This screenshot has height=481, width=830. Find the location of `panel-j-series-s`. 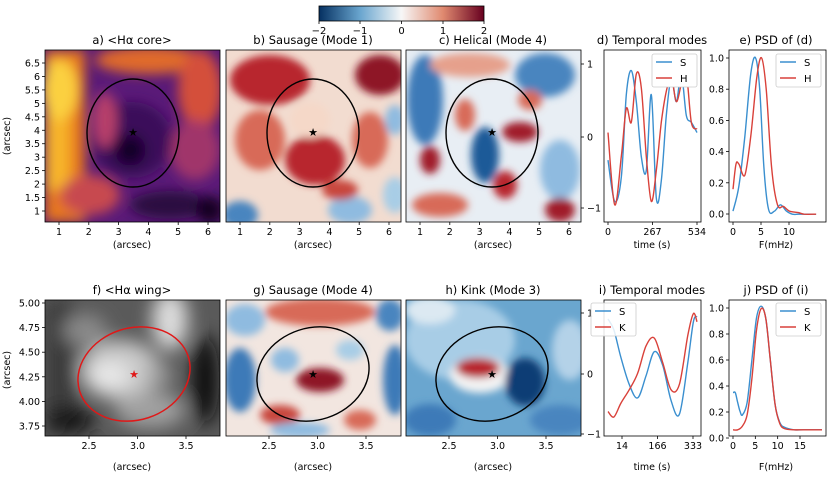

panel-j-series-s is located at coordinates (777, 368).